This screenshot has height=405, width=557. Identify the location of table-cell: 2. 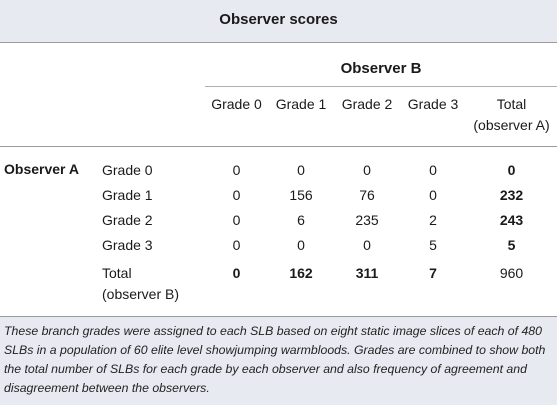
(433, 220).